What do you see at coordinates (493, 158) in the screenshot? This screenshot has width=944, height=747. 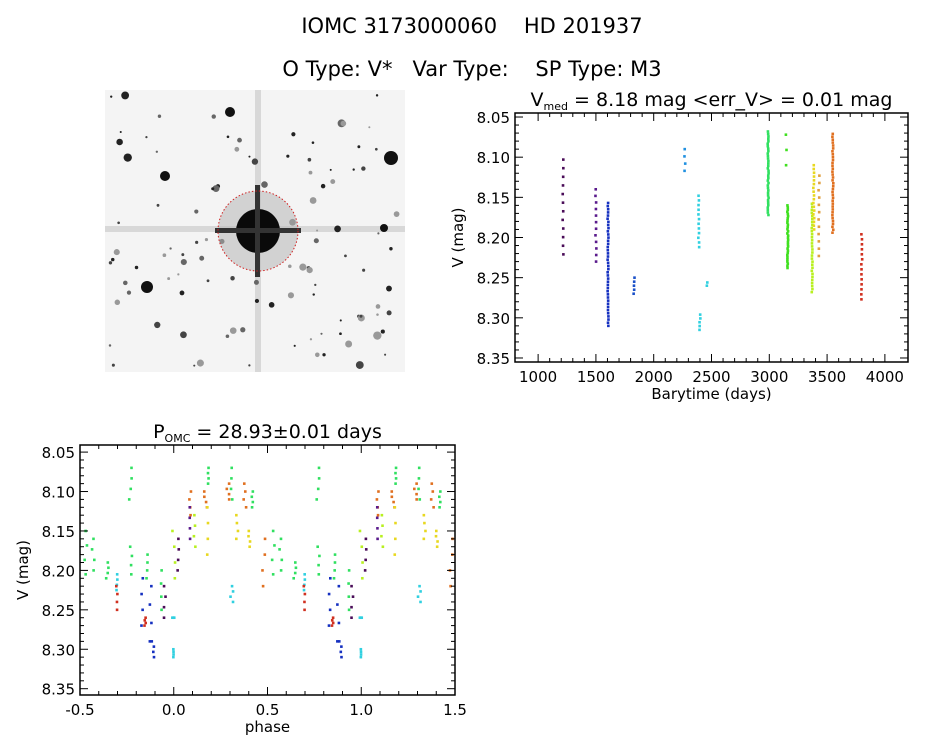 I see `y-tick-label: 8.10` at bounding box center [493, 158].